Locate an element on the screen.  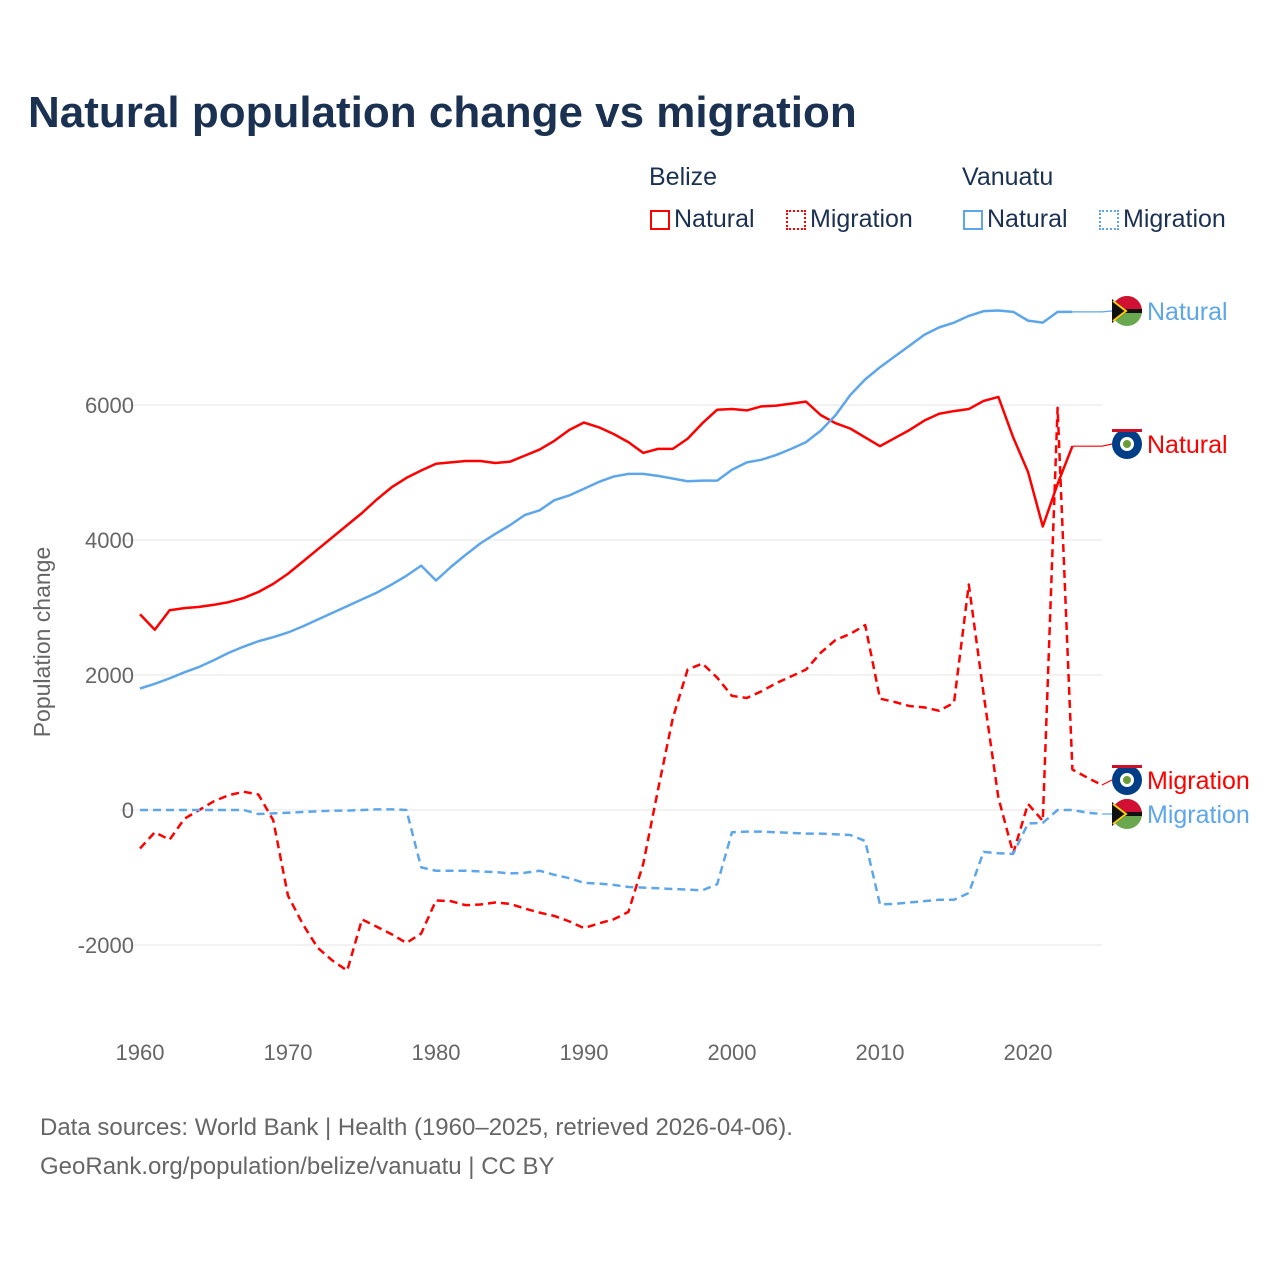
y-tick-label: 4000 is located at coordinates (109, 540).